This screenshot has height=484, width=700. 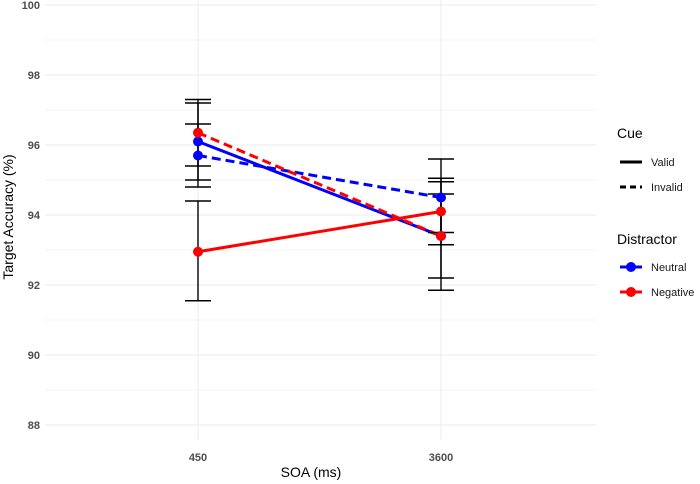 I want to click on y-tick-labels: 88 90 92 94 96 98 100, so click(x=31, y=216).